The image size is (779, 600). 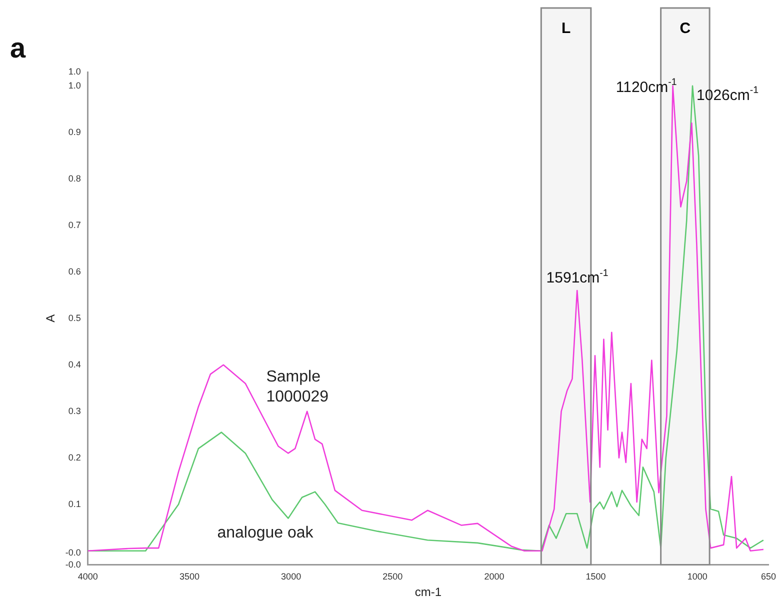 What do you see at coordinates (74, 131) in the screenshot?
I see `y-tick-label: 0.9` at bounding box center [74, 131].